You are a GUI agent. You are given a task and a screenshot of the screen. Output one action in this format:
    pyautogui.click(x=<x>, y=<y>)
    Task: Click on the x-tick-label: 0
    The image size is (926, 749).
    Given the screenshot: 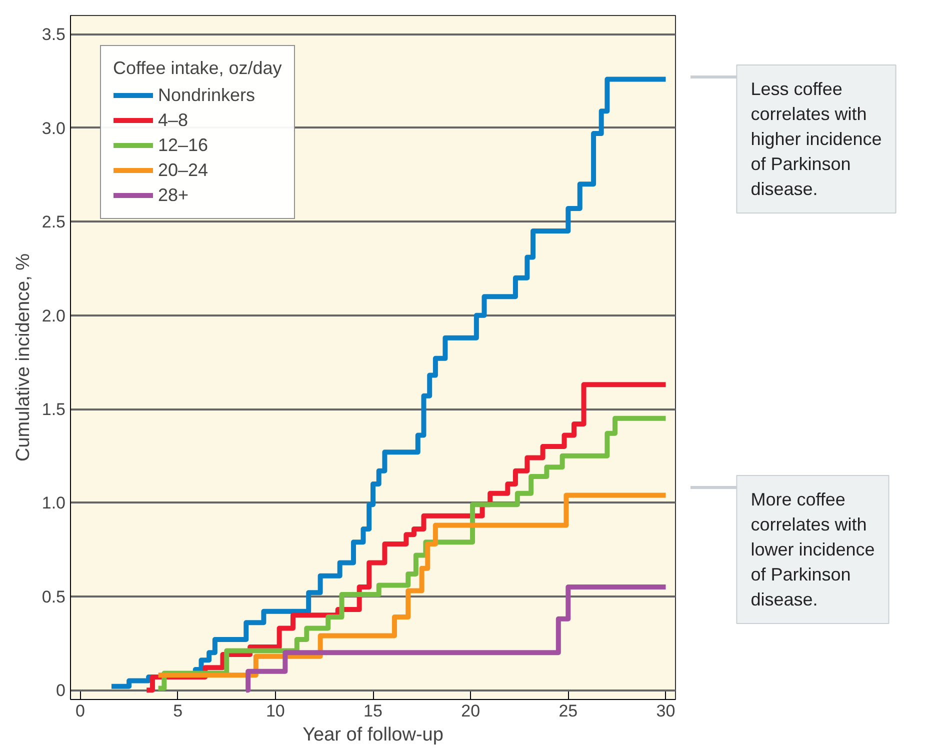 What is the action you would take?
    pyautogui.click(x=80, y=711)
    